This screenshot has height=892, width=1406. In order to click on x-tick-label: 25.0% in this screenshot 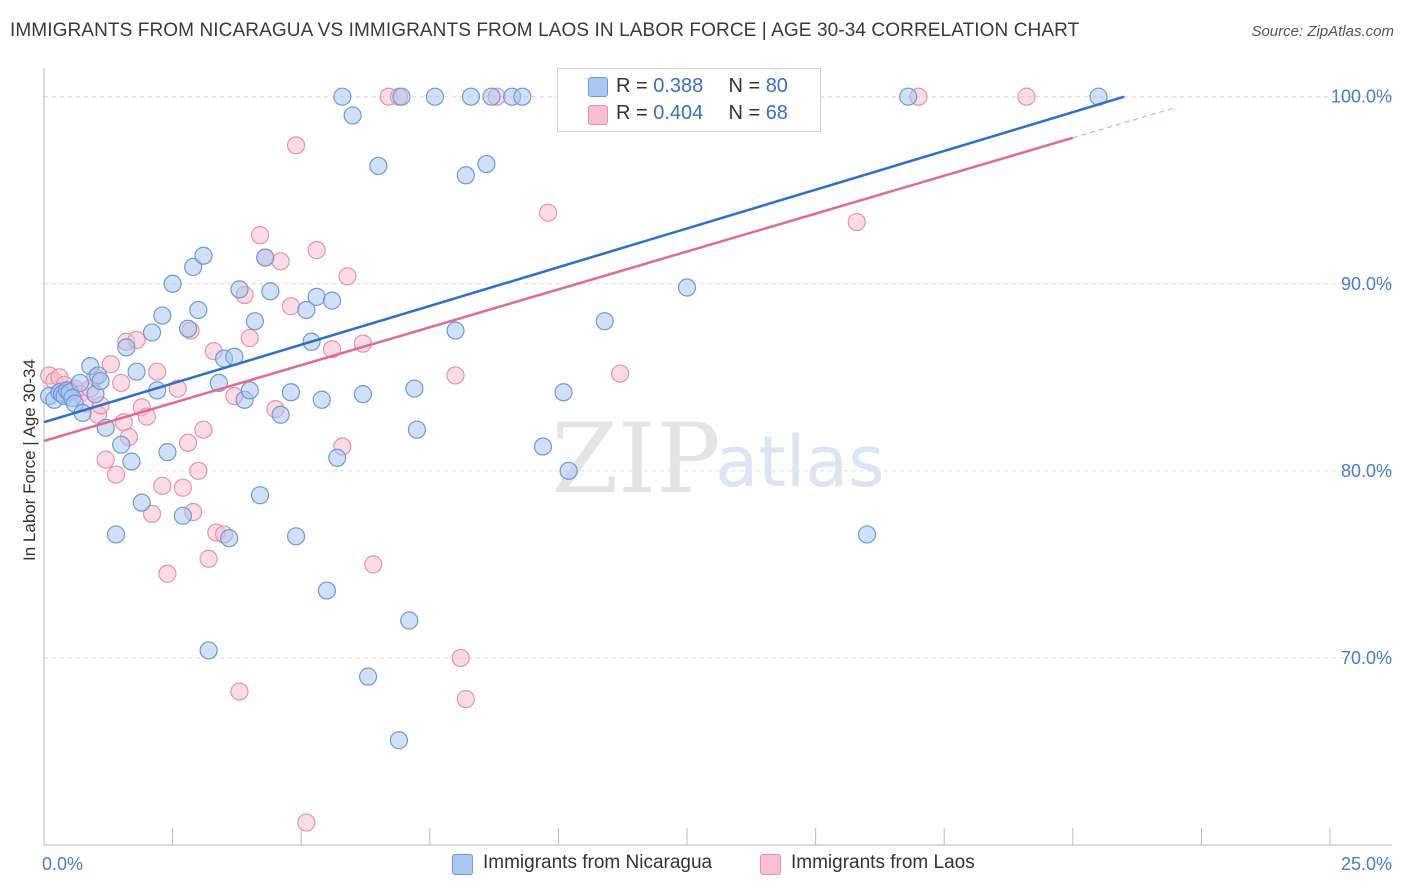, I will do `click(1366, 864)`.